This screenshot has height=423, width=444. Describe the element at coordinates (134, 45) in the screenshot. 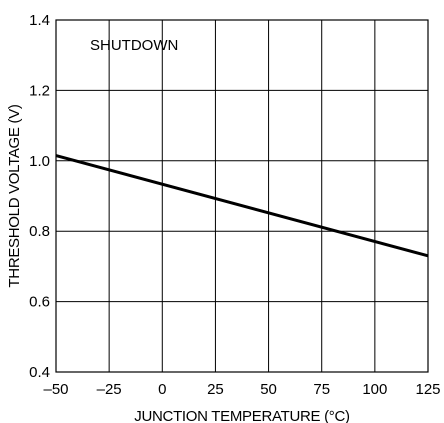

I see `shutdown-annotation: SHUTDOWN` at that location.